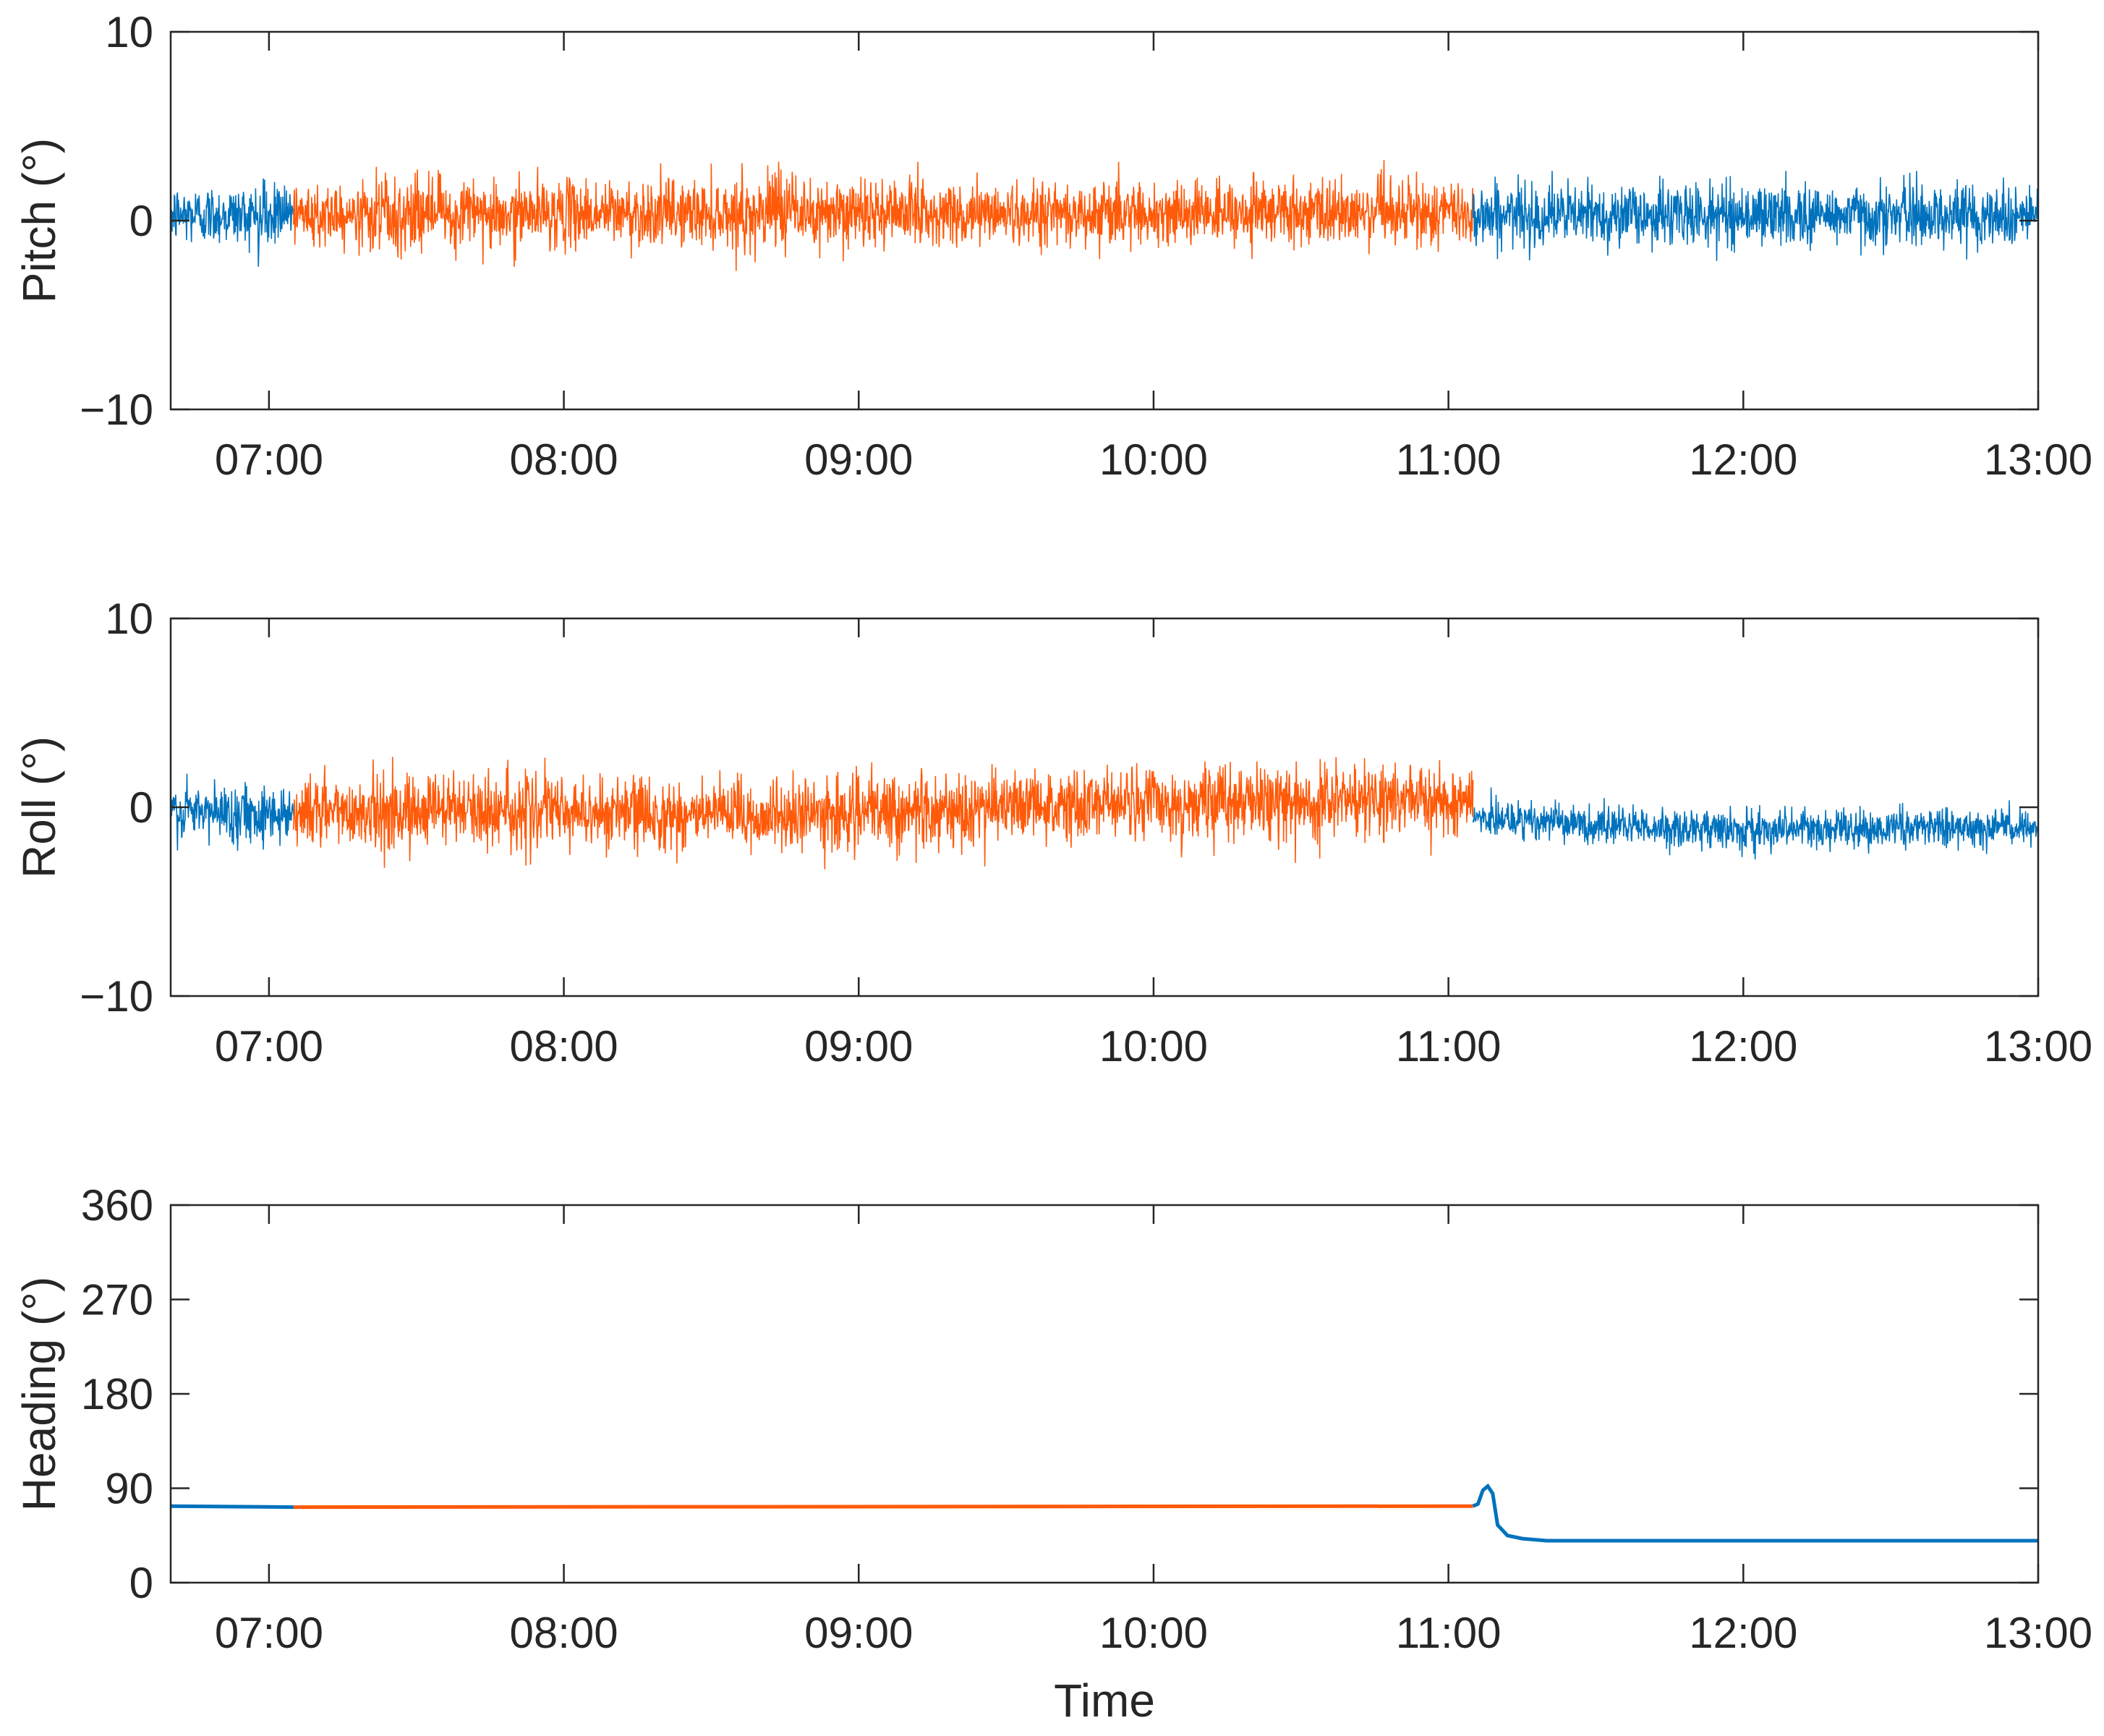  I want to click on y-axis-label: Heading (°), so click(39, 1394).